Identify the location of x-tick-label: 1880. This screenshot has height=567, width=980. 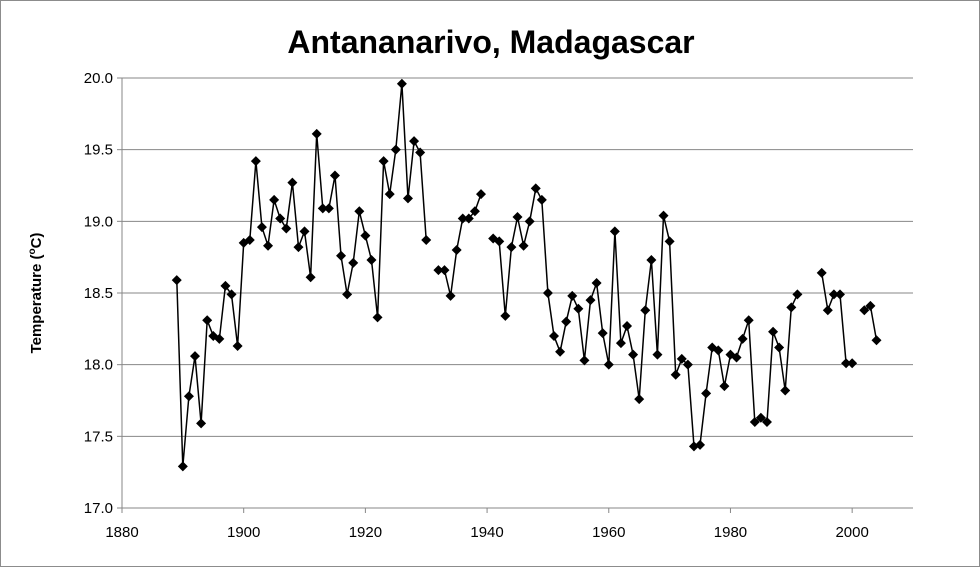
(121, 532).